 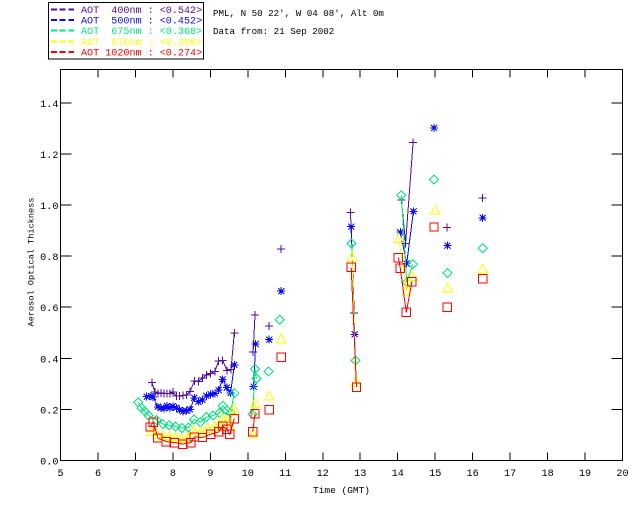 I want to click on svg-text: 16, so click(x=472, y=474).